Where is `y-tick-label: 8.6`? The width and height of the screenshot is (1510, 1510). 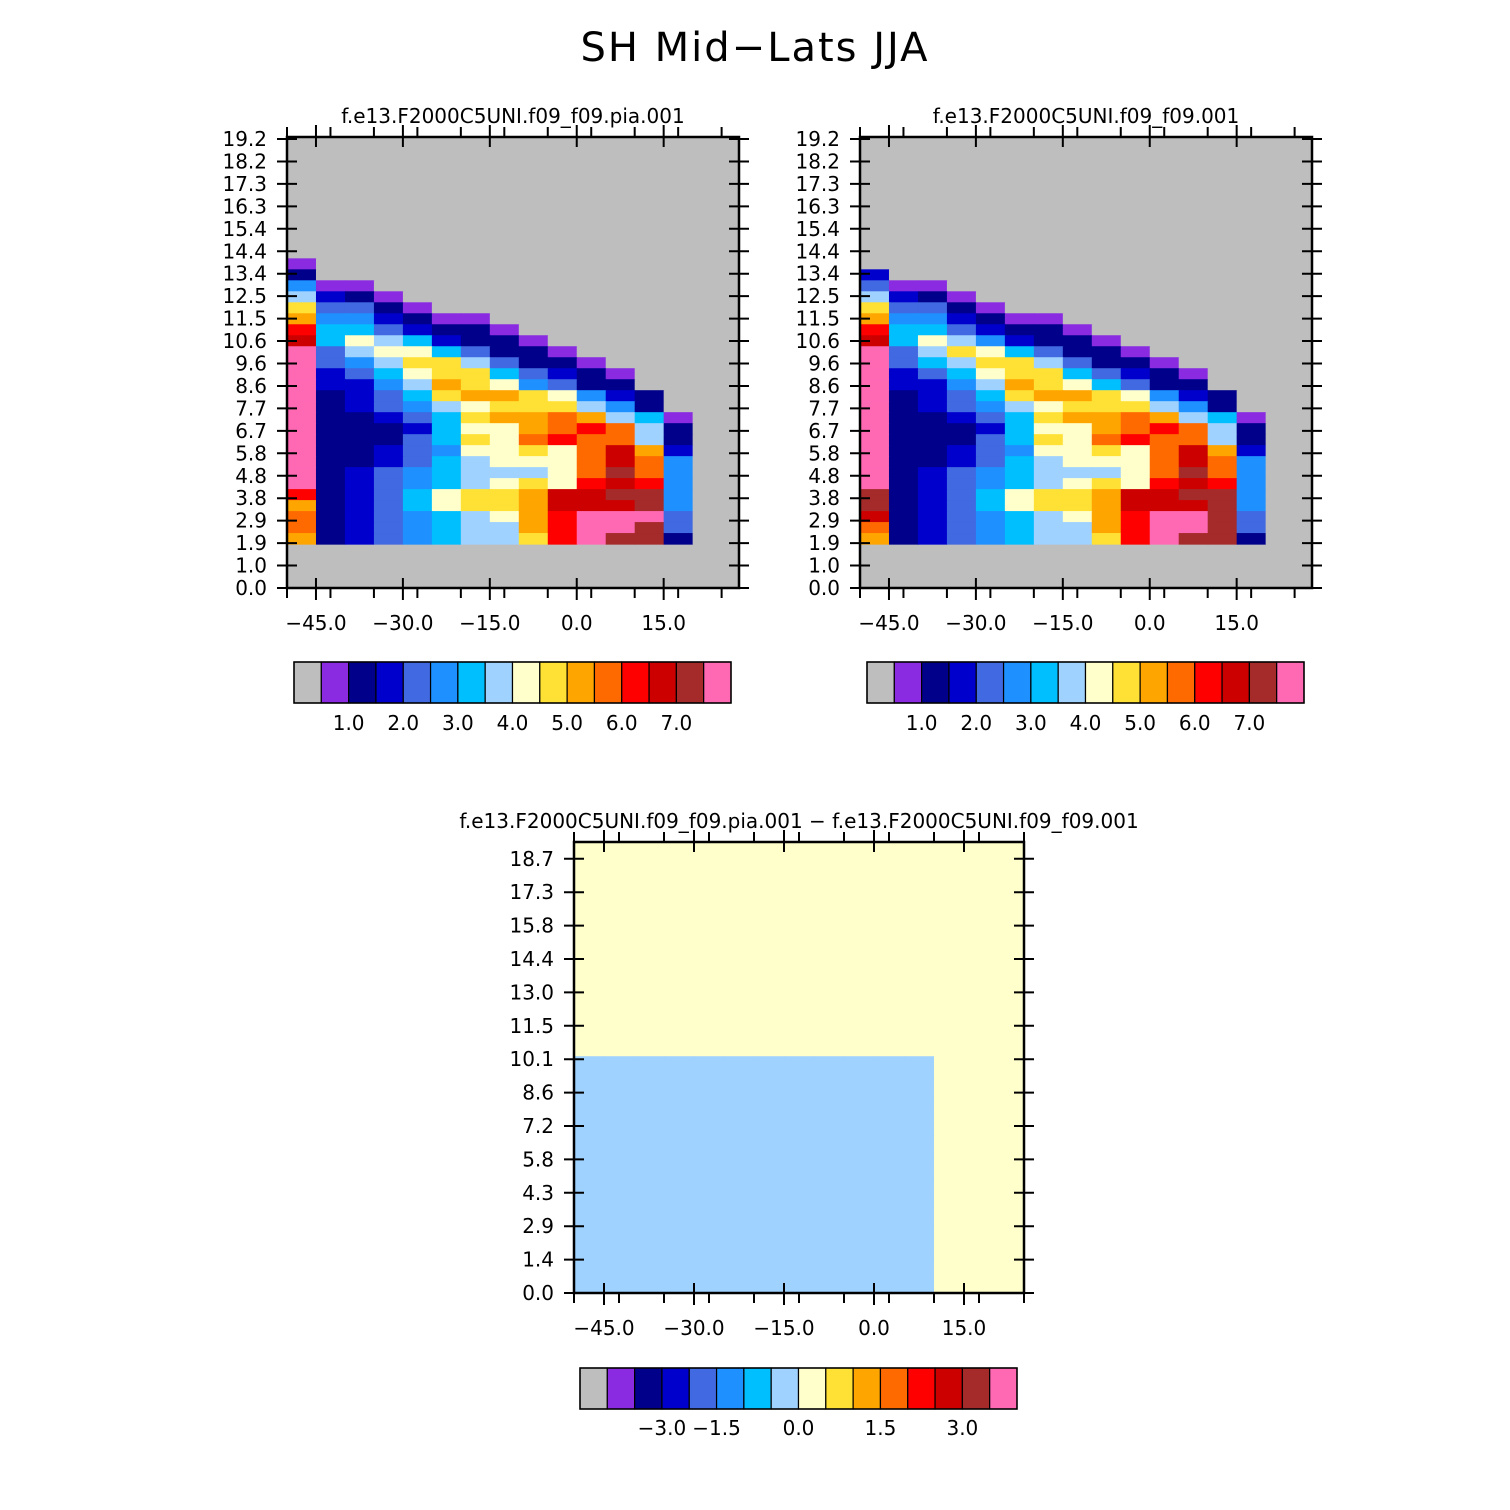 y-tick-label: 8.6 is located at coordinates (824, 386).